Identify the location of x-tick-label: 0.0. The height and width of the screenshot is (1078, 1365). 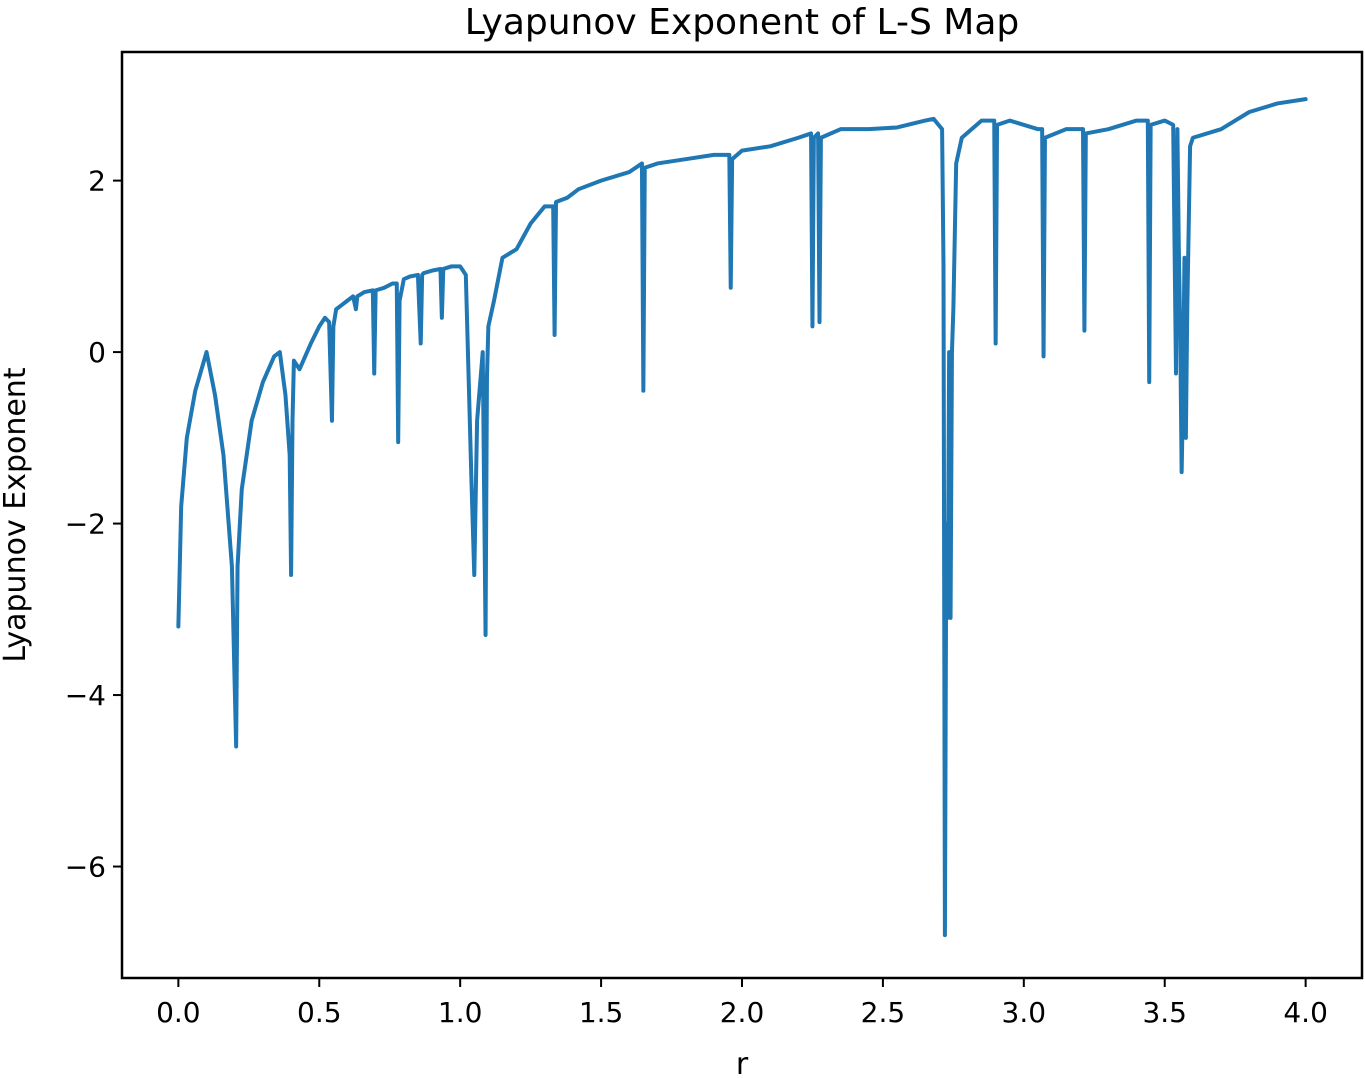
(178, 1012).